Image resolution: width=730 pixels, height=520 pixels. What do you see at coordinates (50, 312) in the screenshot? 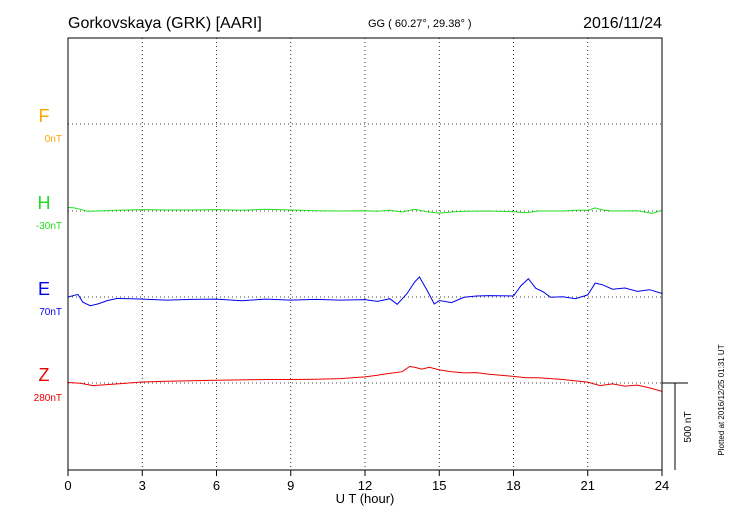
I see `channel-baseline-e: 70nT` at bounding box center [50, 312].